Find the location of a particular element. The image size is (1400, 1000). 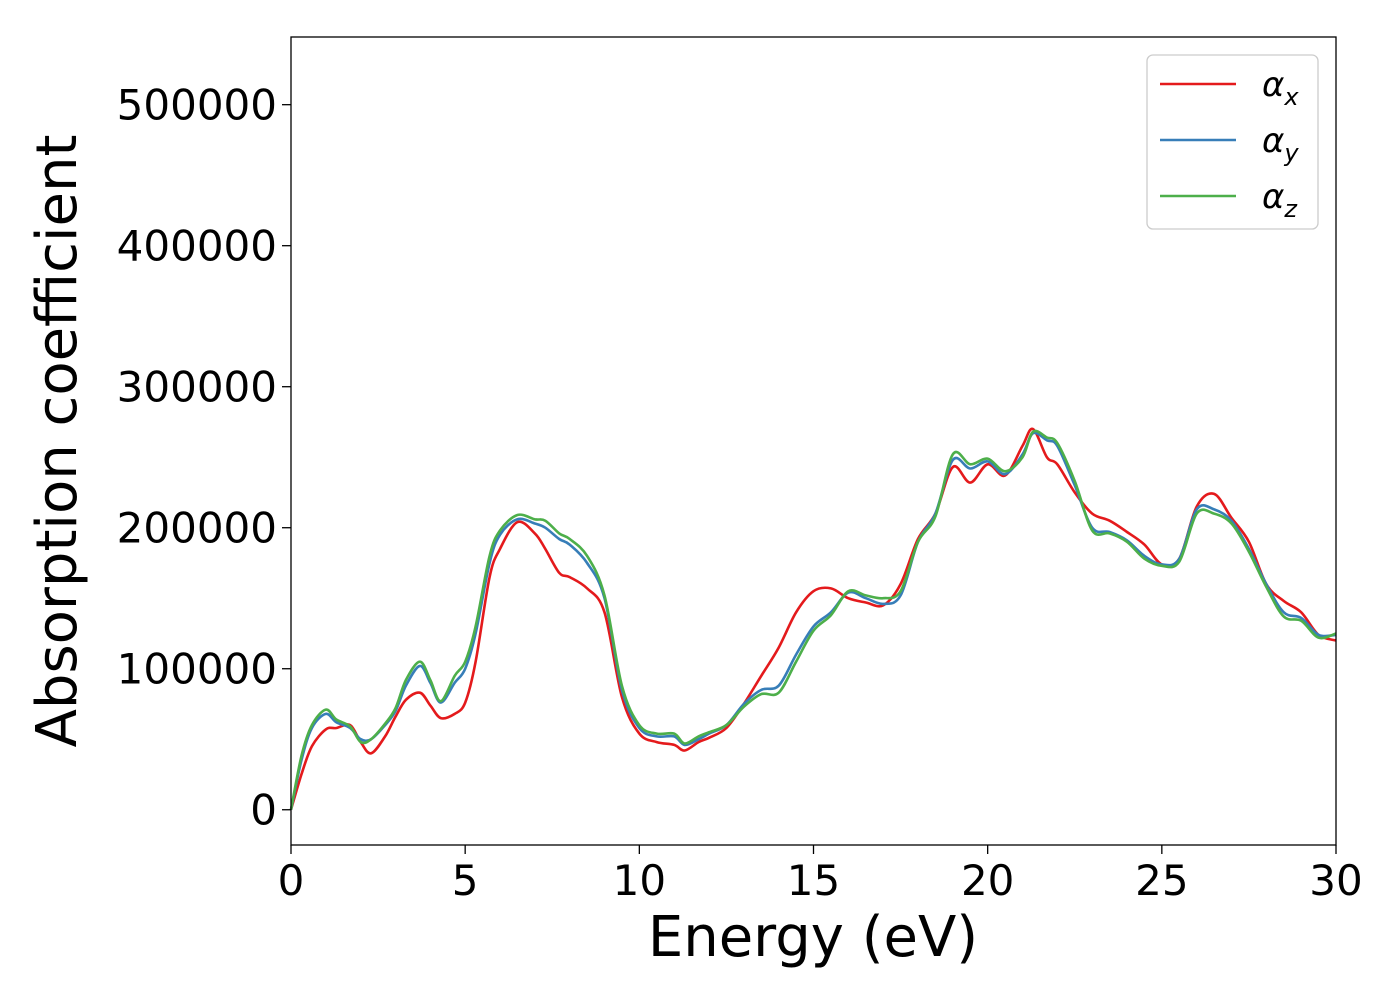

x-axis-label: Energy (eV) is located at coordinates (813, 937).